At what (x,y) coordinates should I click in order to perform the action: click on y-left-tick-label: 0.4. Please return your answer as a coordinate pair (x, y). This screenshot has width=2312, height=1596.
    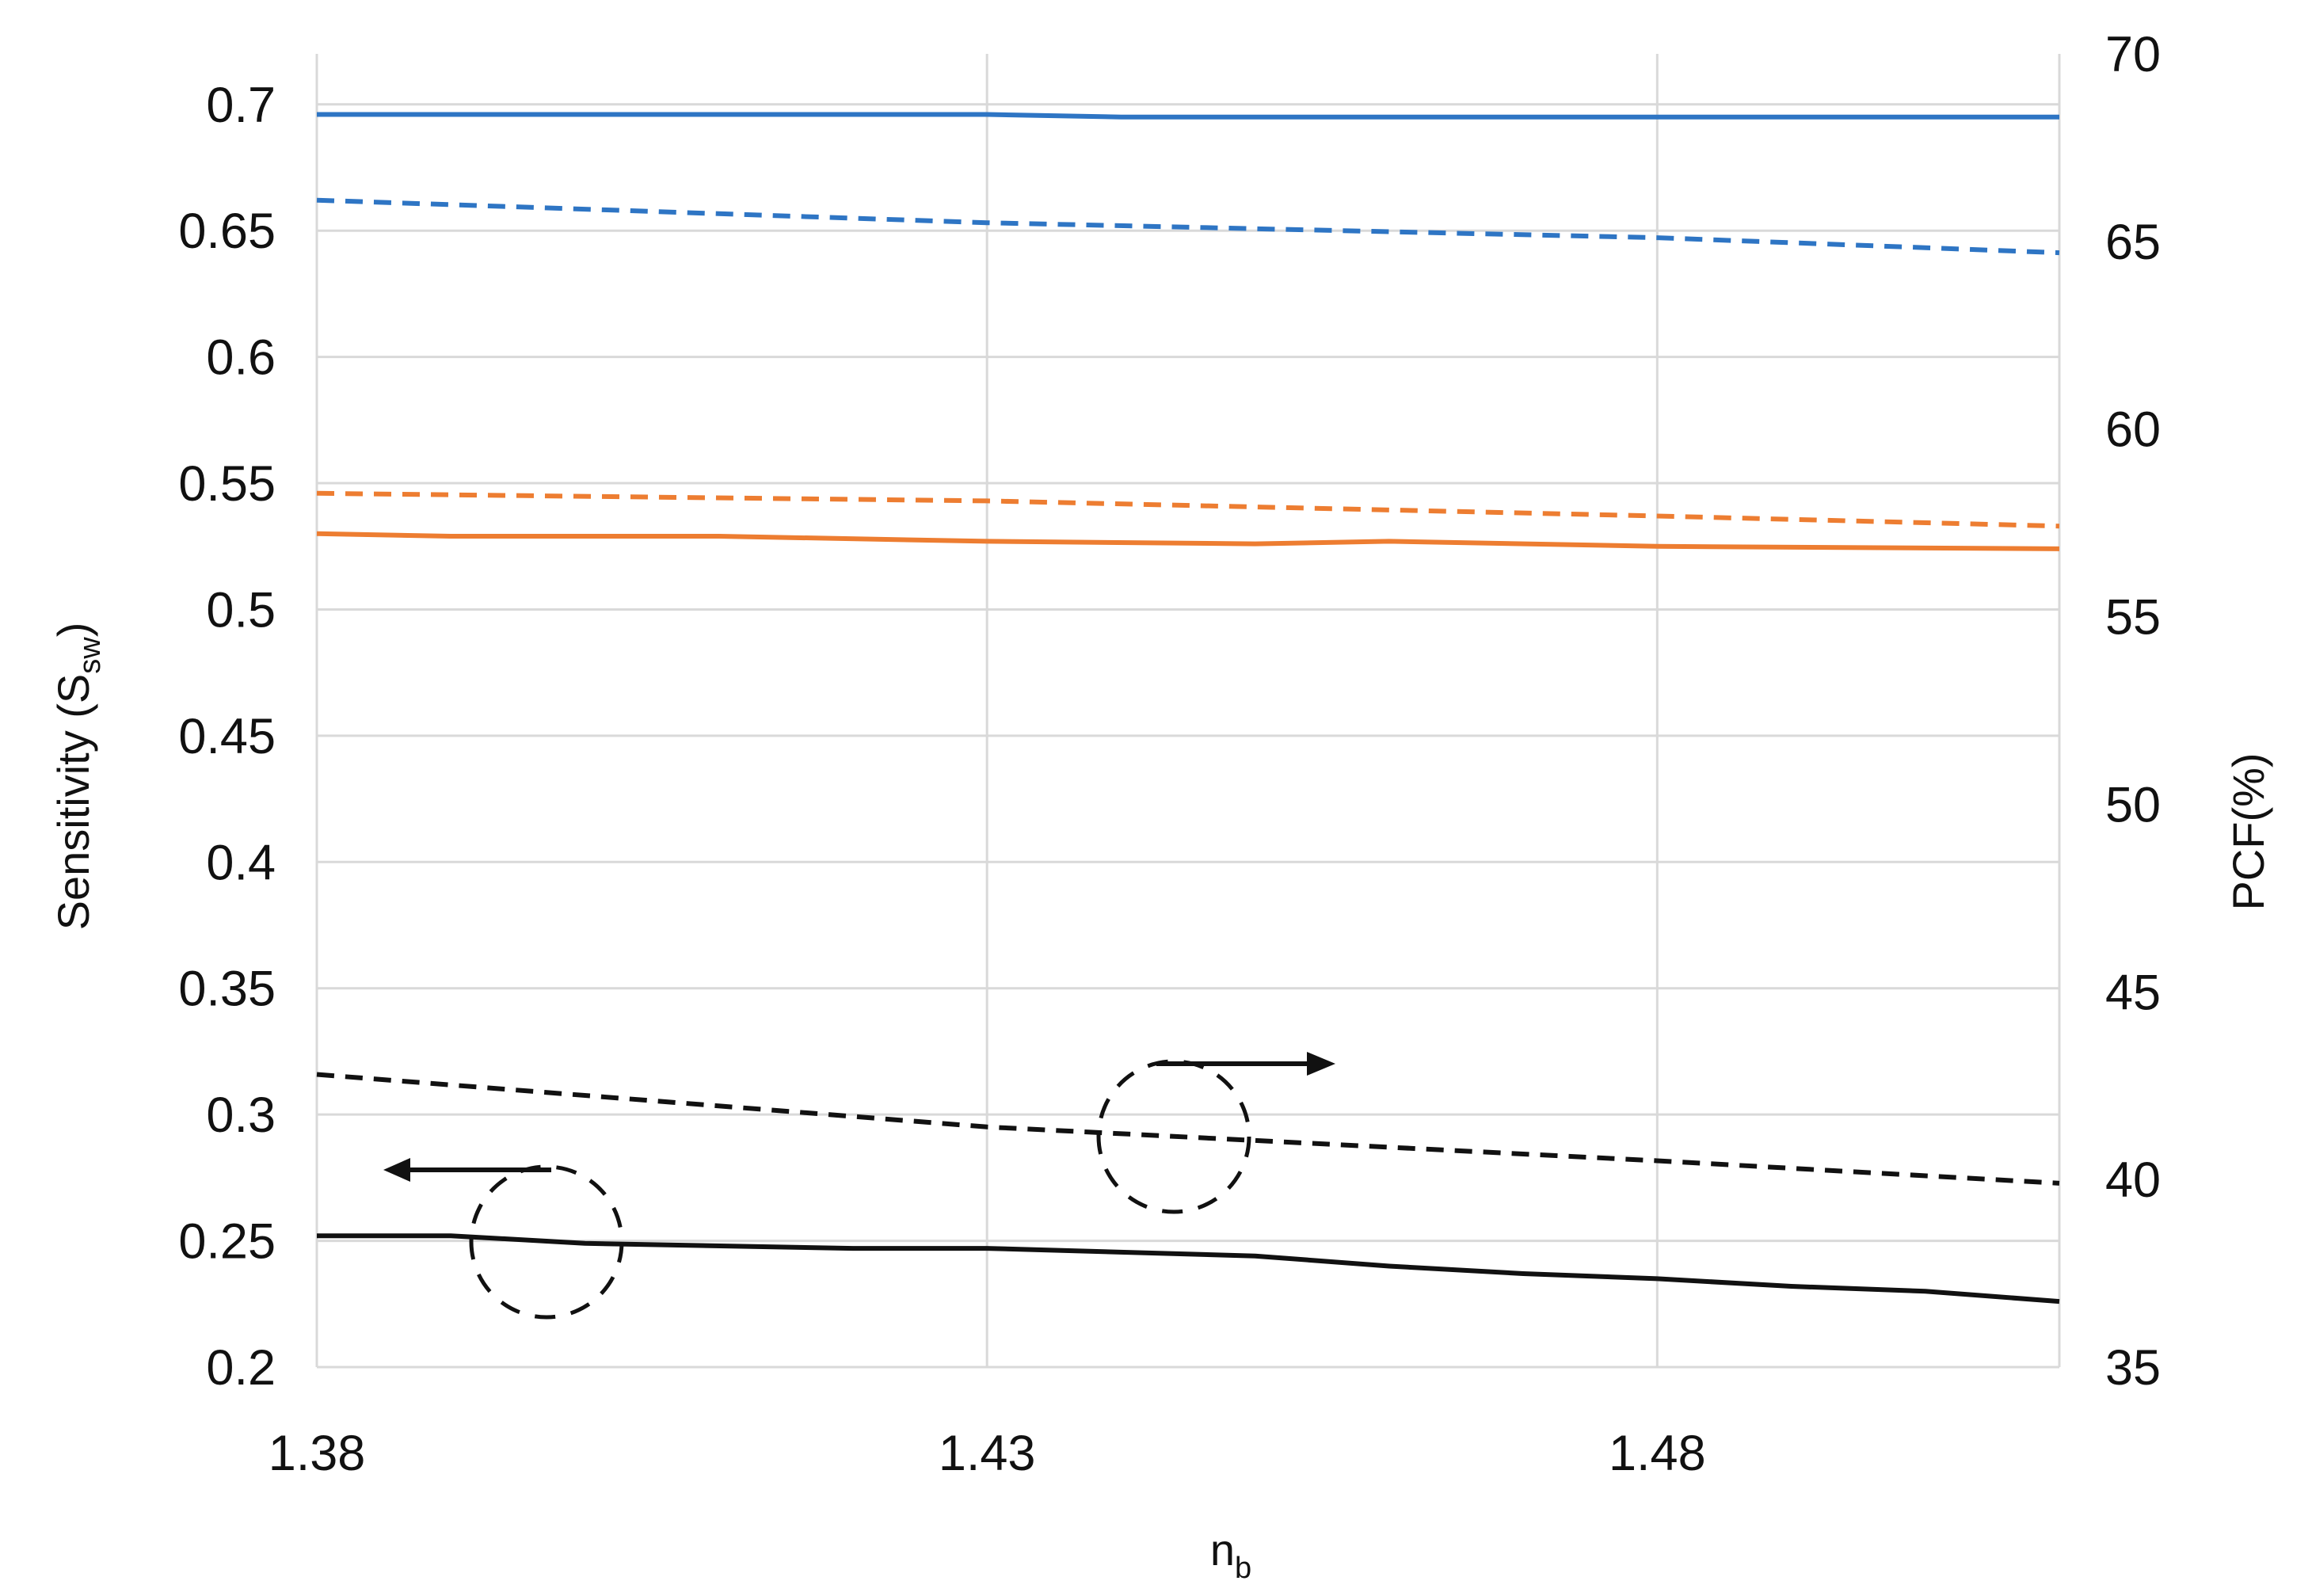
    Looking at the image, I should click on (241, 862).